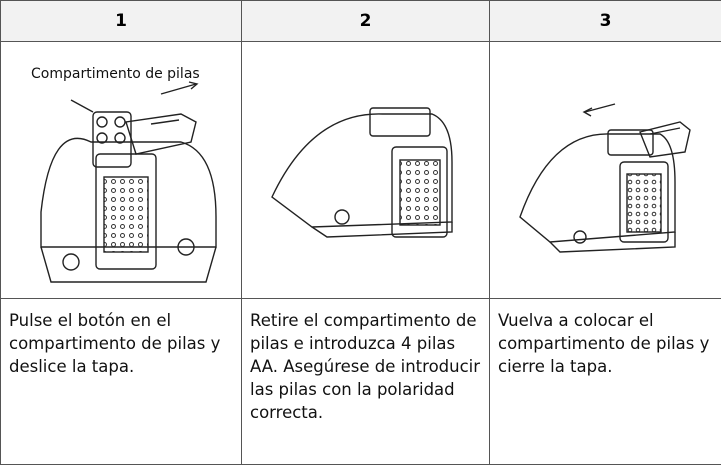 The image size is (721, 473). Describe the element at coordinates (365, 21) in the screenshot. I see `step-number: 2` at that location.